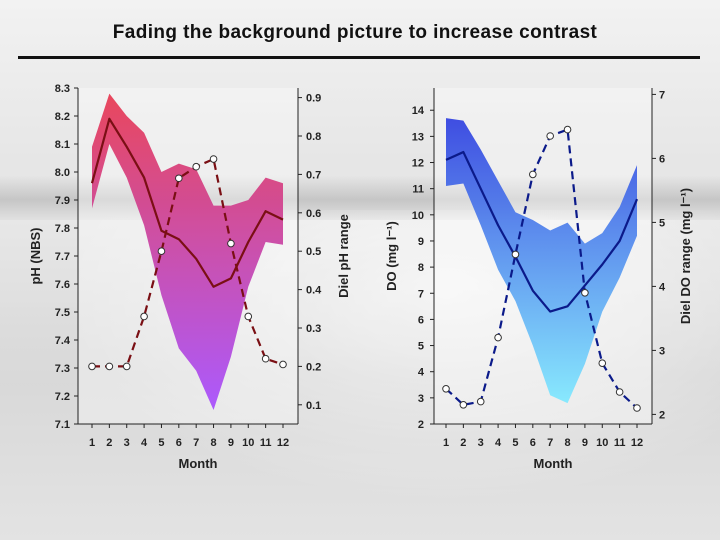  What do you see at coordinates (313, 137) in the screenshot?
I see `y2-tick-label: 0.8` at bounding box center [313, 137].